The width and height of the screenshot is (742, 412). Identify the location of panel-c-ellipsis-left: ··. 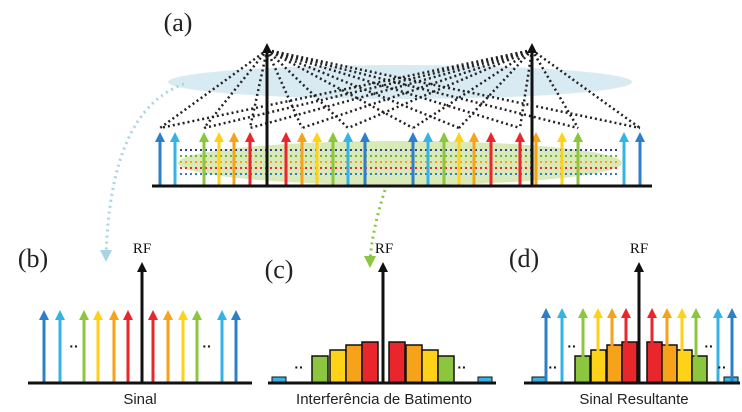
(298, 367).